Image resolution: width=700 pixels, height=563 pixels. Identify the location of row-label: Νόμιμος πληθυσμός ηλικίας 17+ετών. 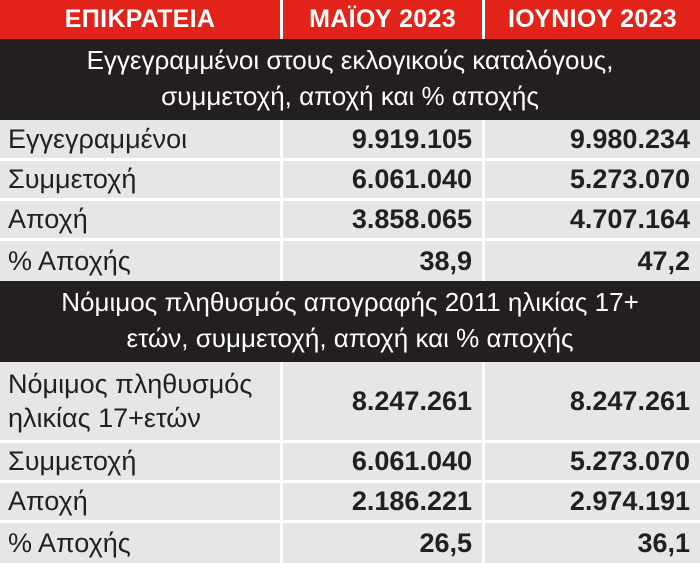
(141, 401).